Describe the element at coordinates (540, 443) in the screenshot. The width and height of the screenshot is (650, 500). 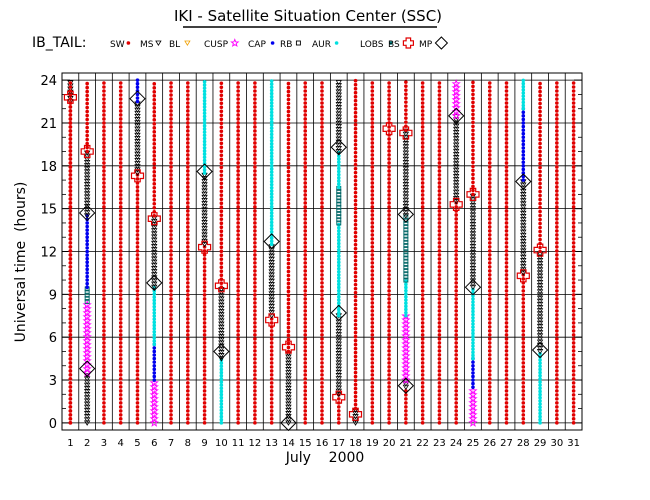
I see `xtick-label-29: 29` at that location.